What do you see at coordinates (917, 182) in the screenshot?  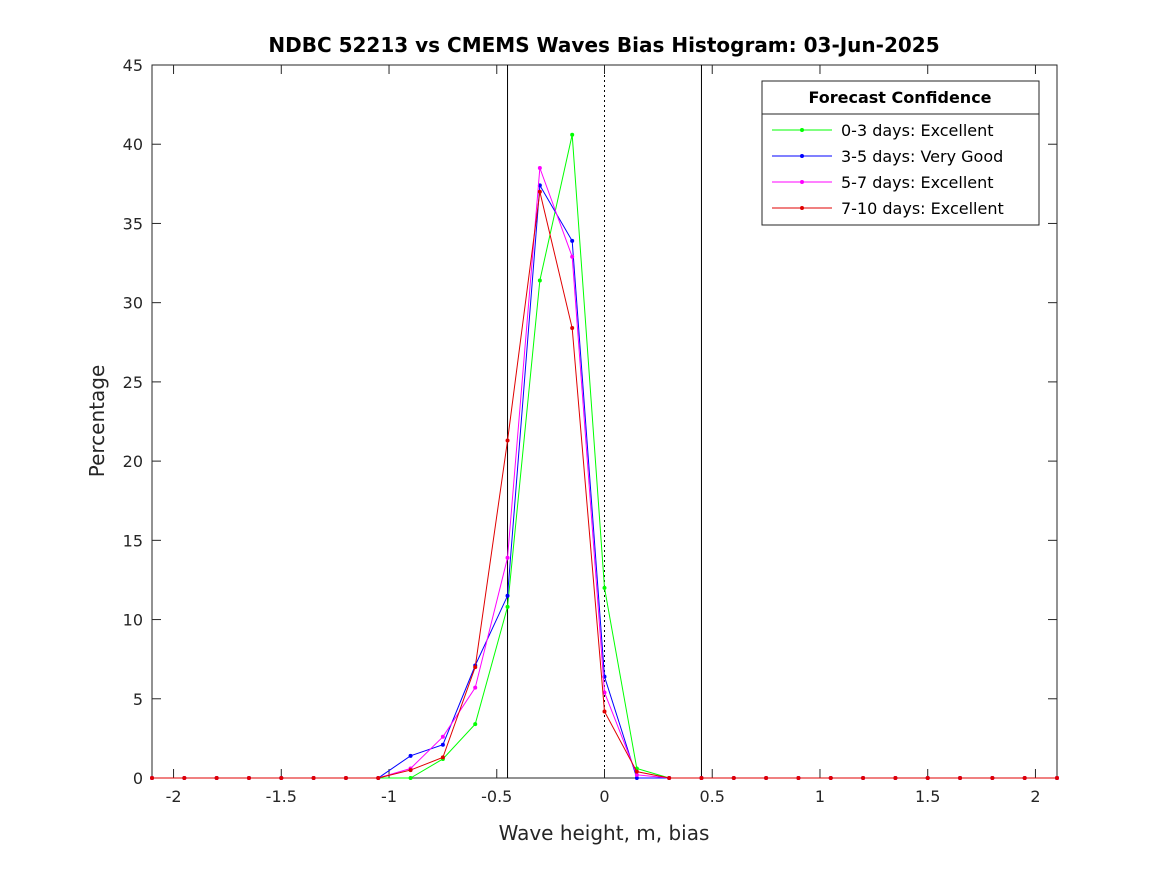 I see `legend-label: 5-7 days: Excellent` at bounding box center [917, 182].